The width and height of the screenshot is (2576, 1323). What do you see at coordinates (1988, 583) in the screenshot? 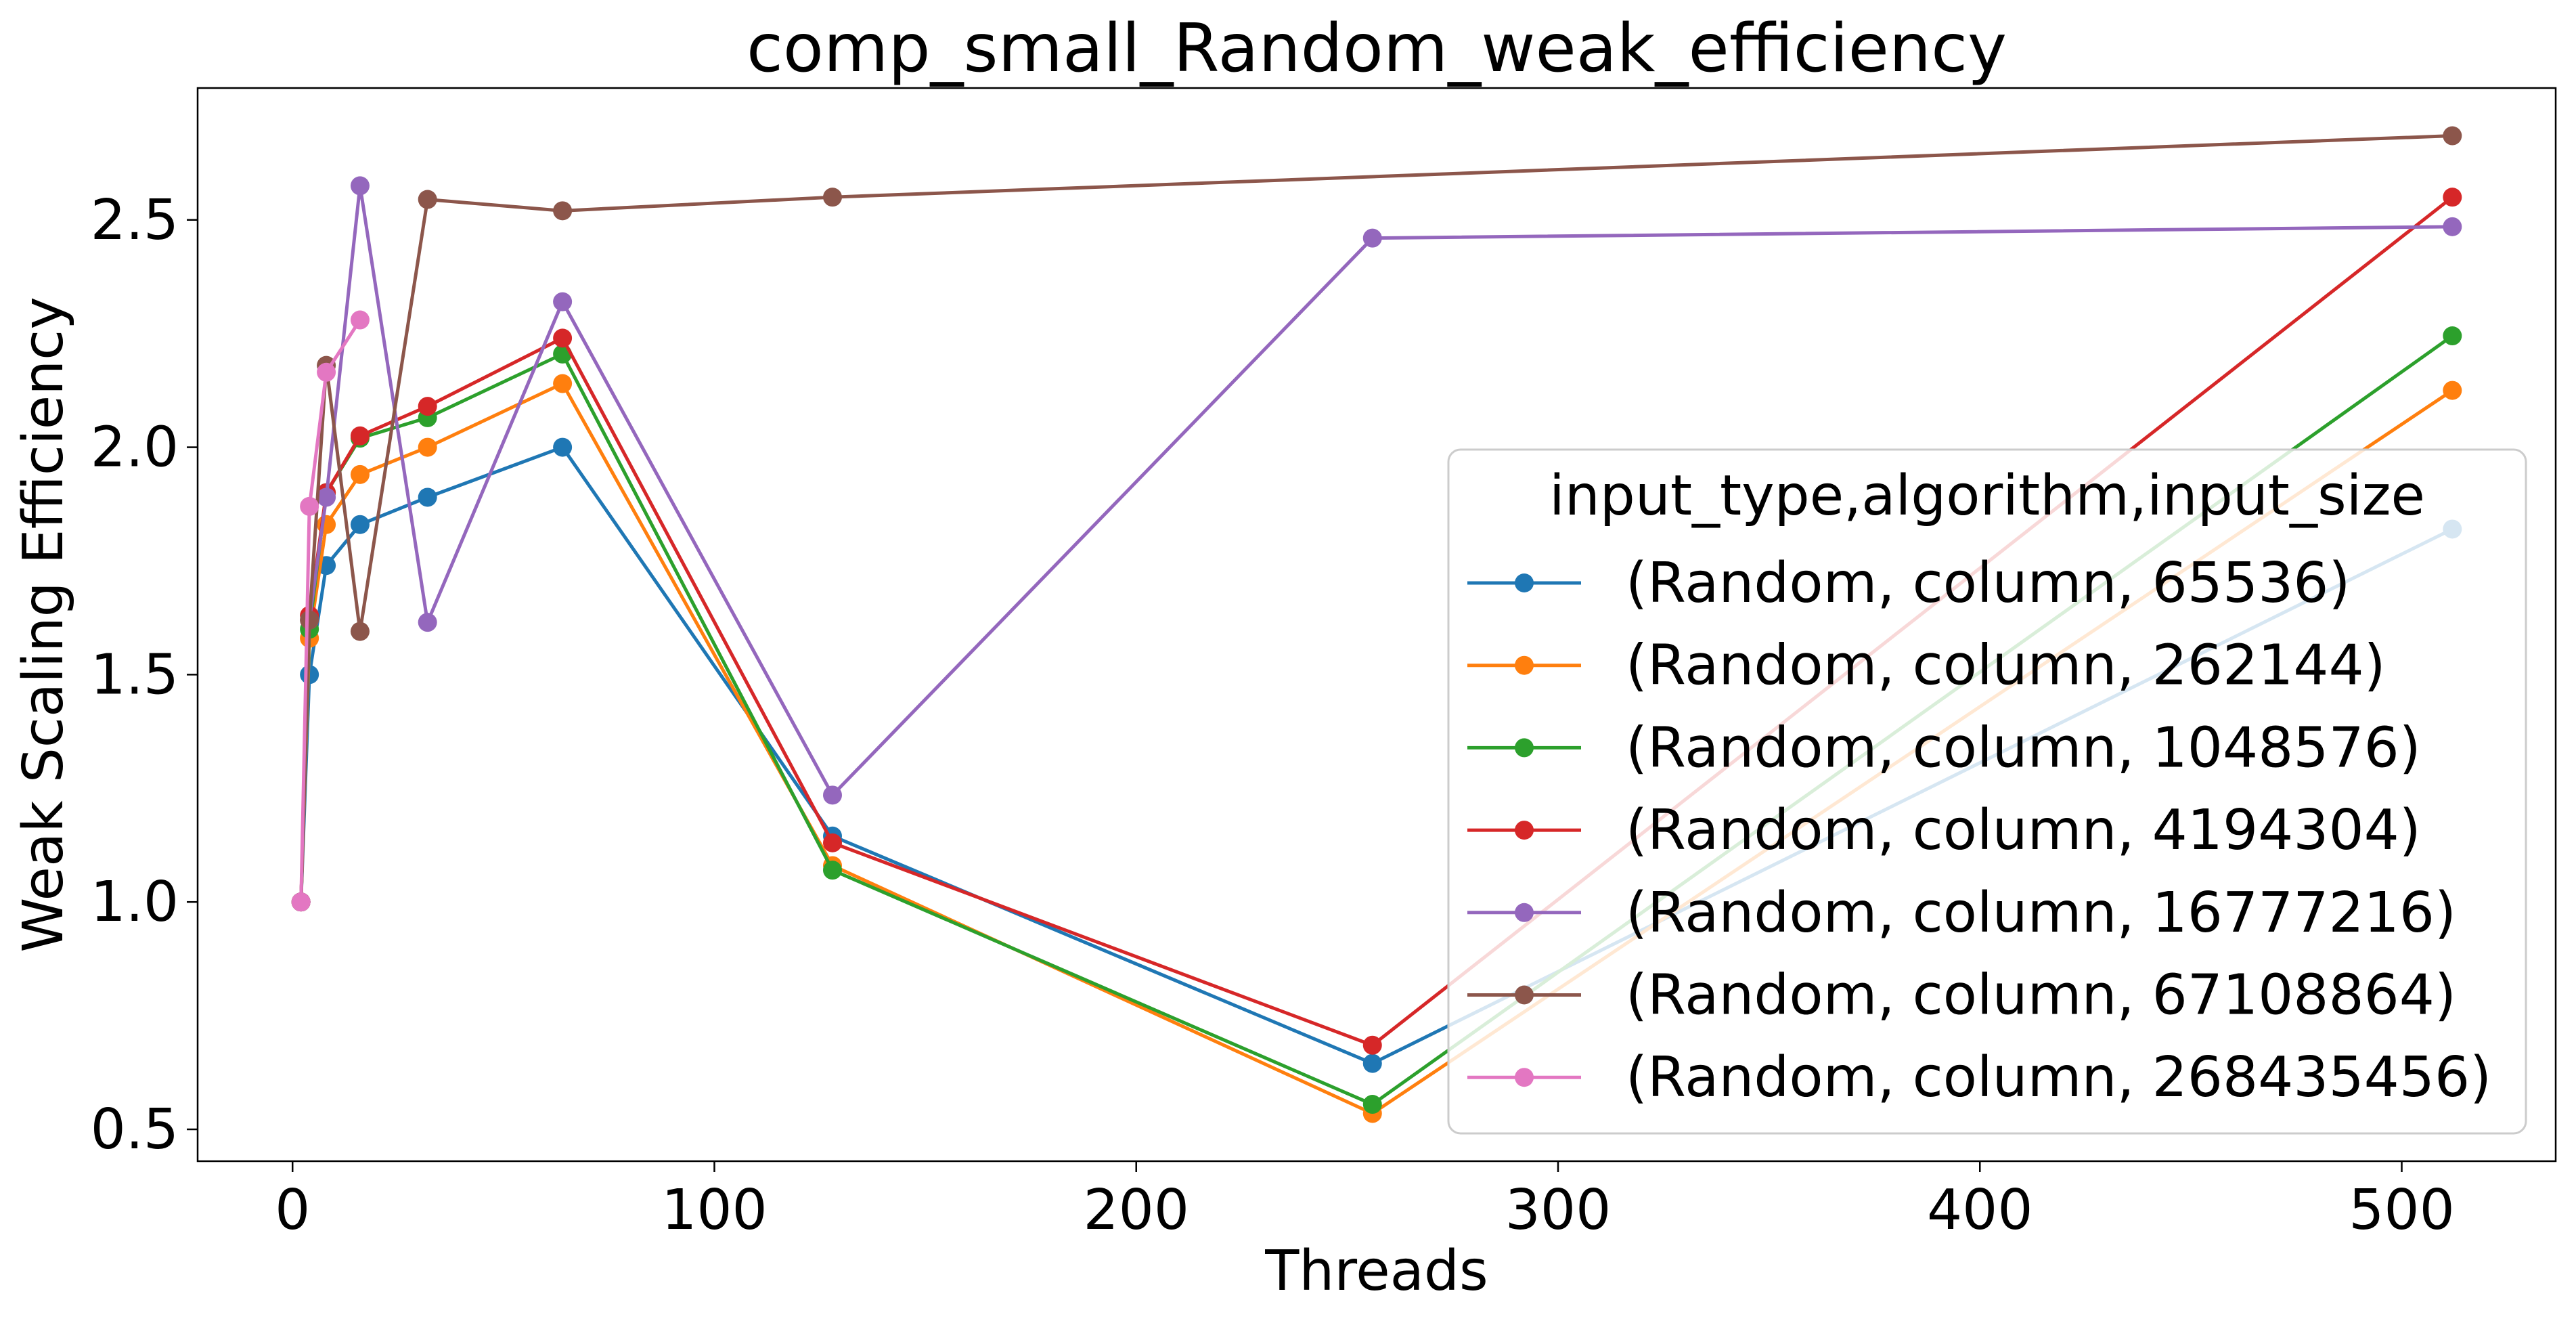
I see `legend-label: (Random, column, 65536)` at bounding box center [1988, 583].